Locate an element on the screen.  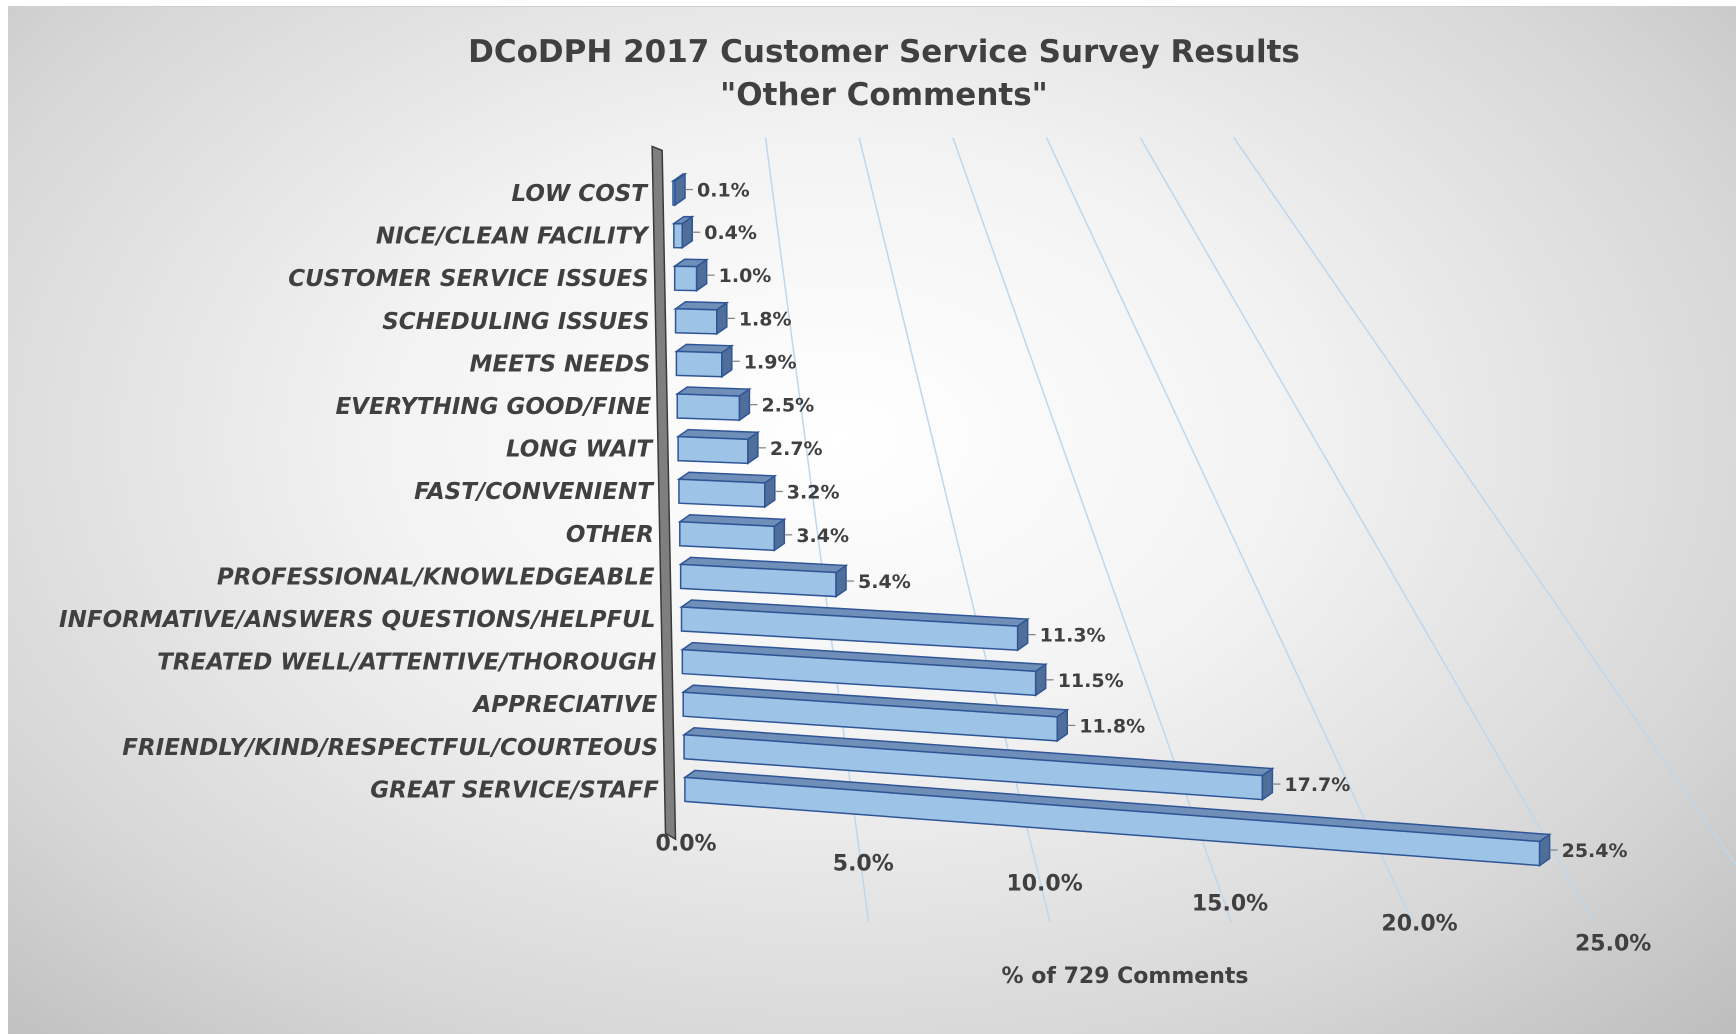
data-label: 3.2% is located at coordinates (813, 492).